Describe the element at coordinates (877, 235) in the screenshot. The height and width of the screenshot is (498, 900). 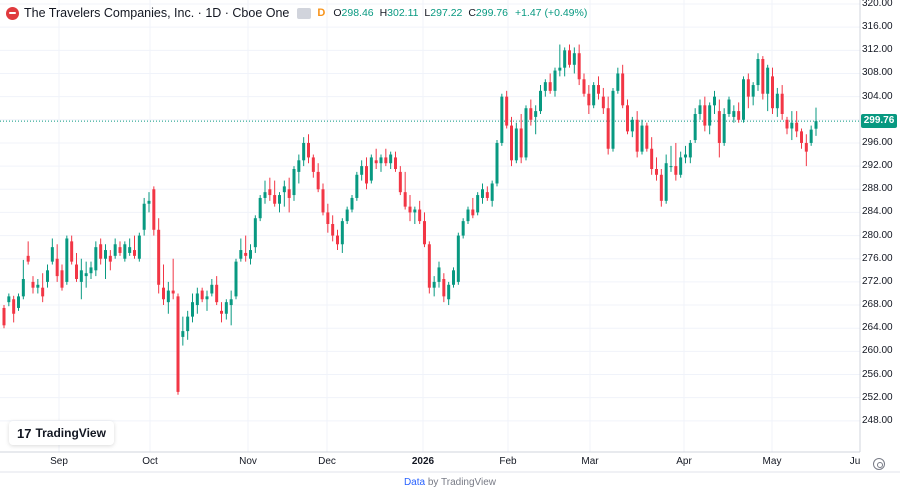
I see `y-tick-label: 280.00` at that location.